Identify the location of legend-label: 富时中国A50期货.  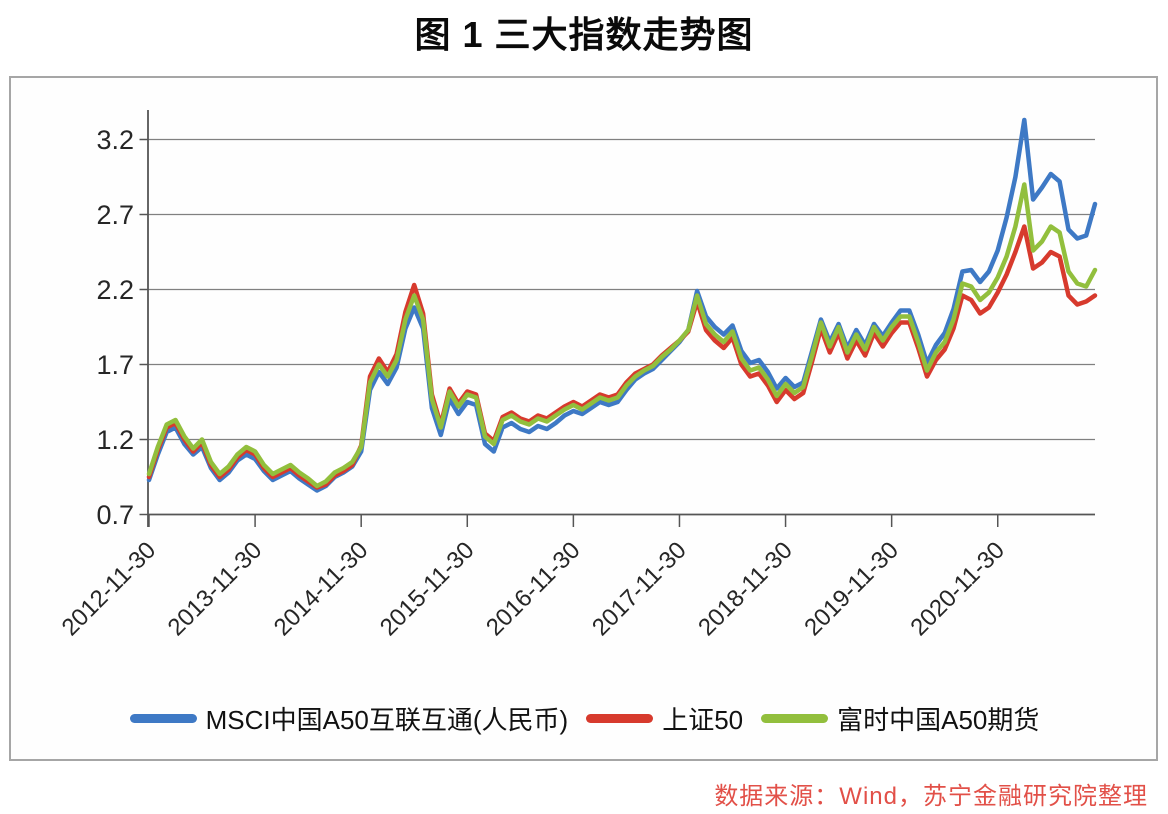
(938, 720).